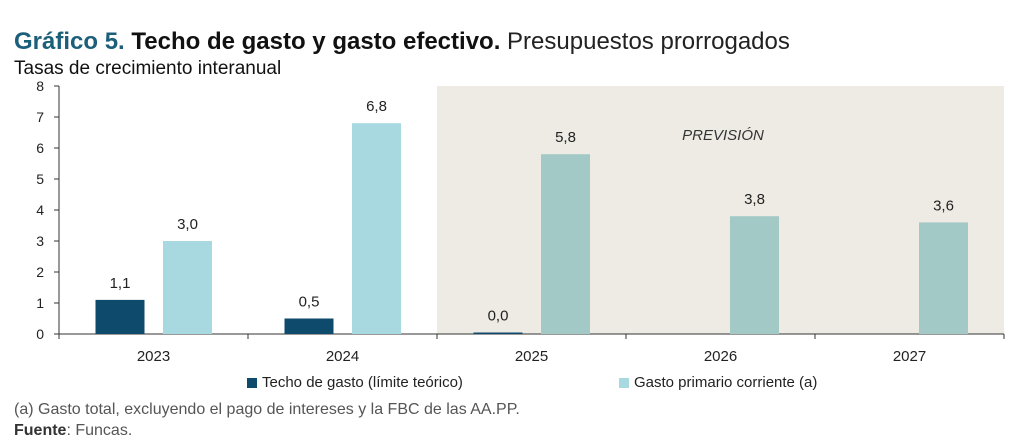 Image resolution: width=1019 pixels, height=446 pixels. I want to click on data-label: 3,8, so click(754, 199).